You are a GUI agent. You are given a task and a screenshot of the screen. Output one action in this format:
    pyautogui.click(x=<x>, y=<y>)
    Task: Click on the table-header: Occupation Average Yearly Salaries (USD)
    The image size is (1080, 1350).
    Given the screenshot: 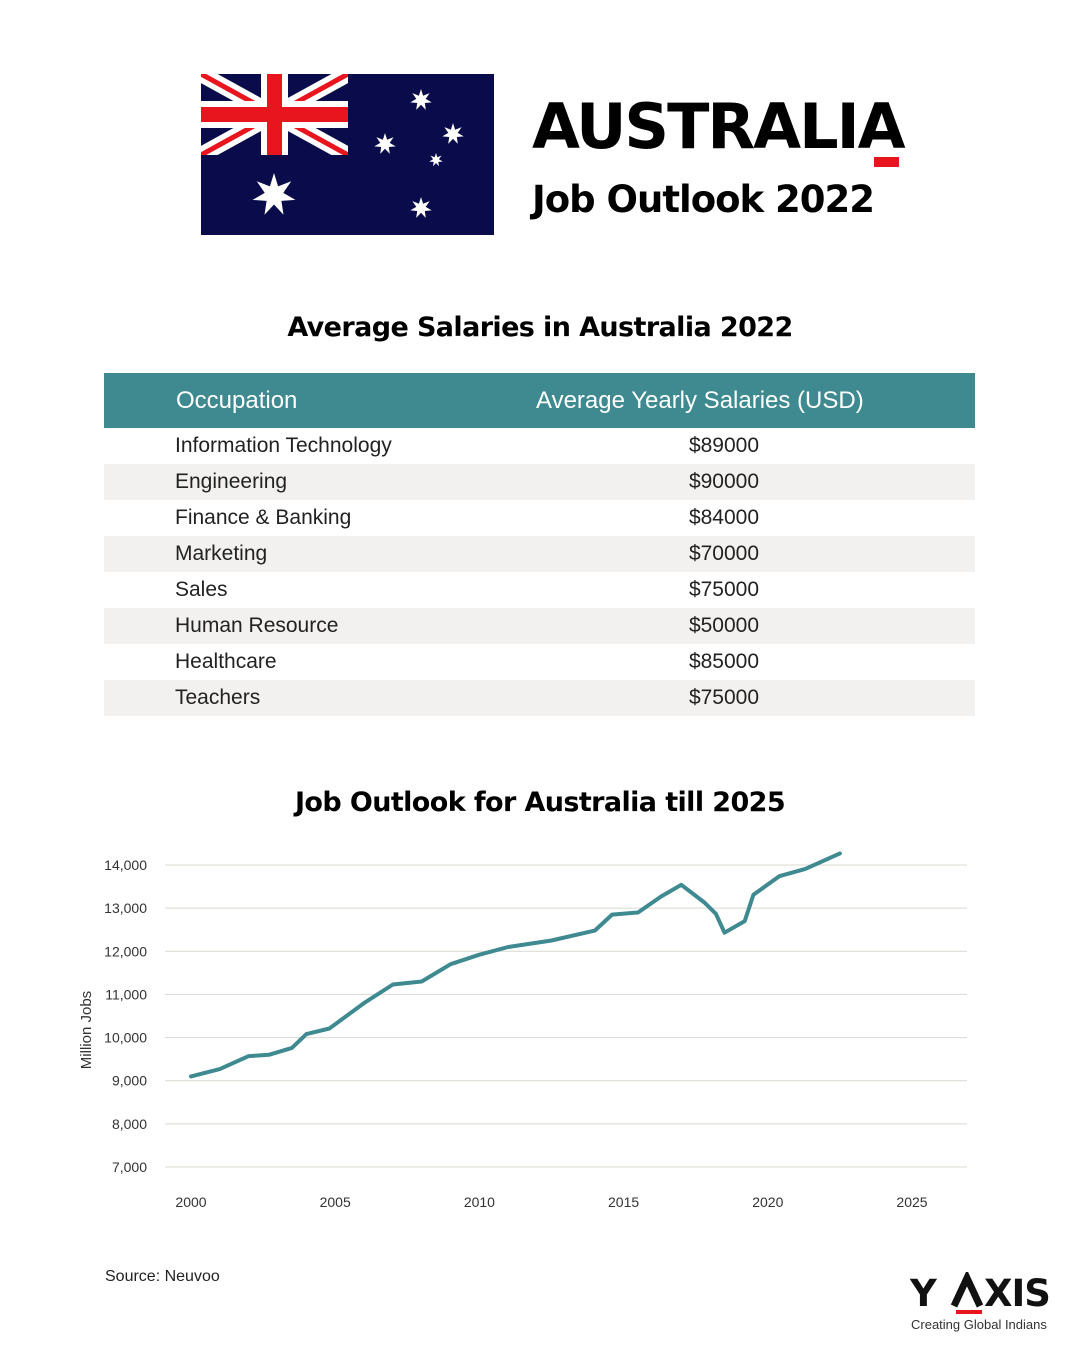 What is the action you would take?
    pyautogui.click(x=539, y=400)
    